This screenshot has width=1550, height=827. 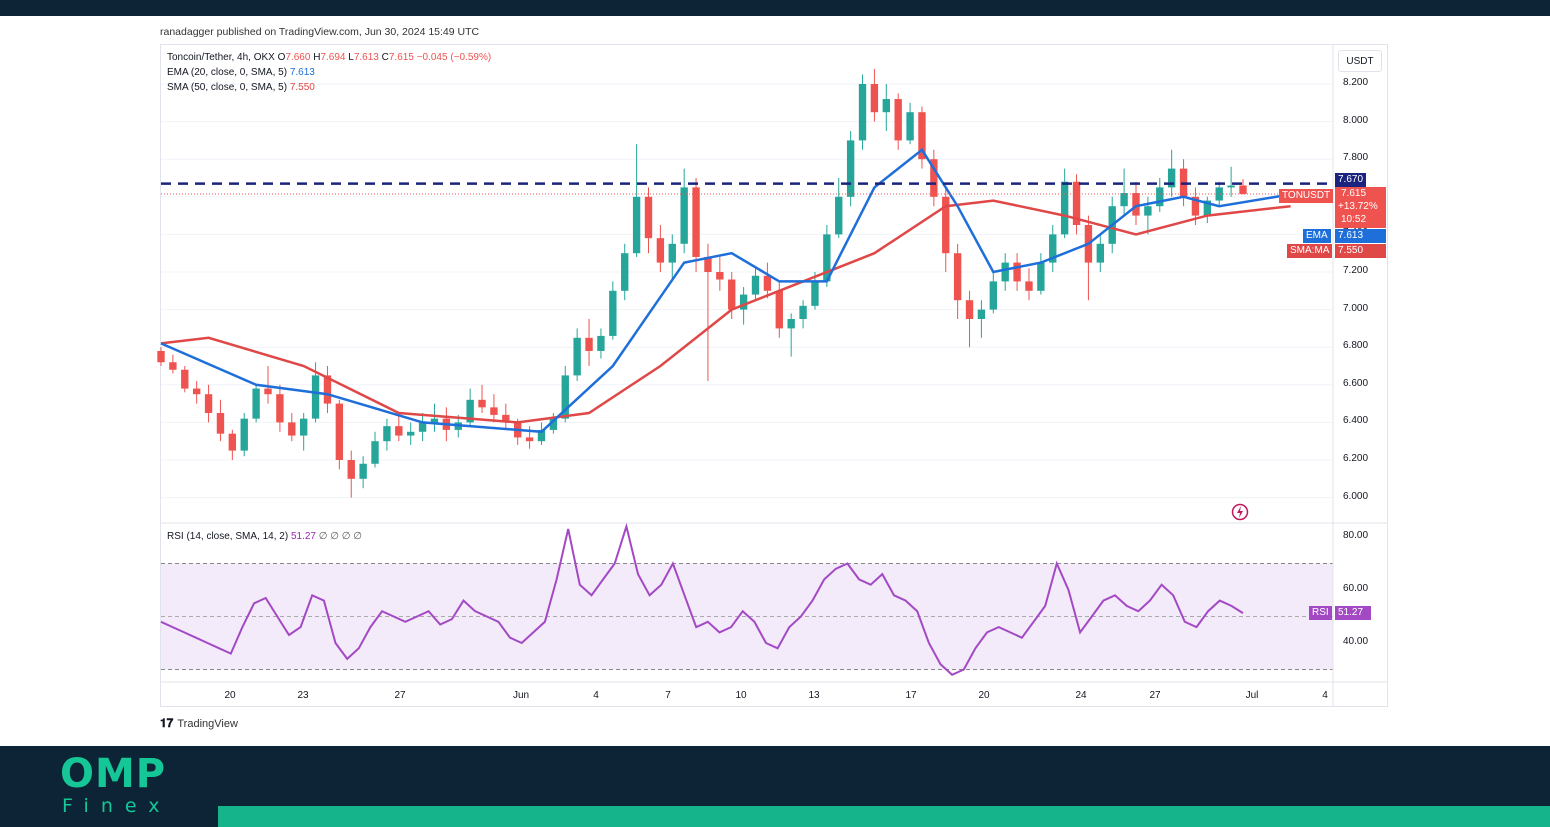 What do you see at coordinates (1356, 588) in the screenshot?
I see `rsi-tick-label: 60.00` at bounding box center [1356, 588].